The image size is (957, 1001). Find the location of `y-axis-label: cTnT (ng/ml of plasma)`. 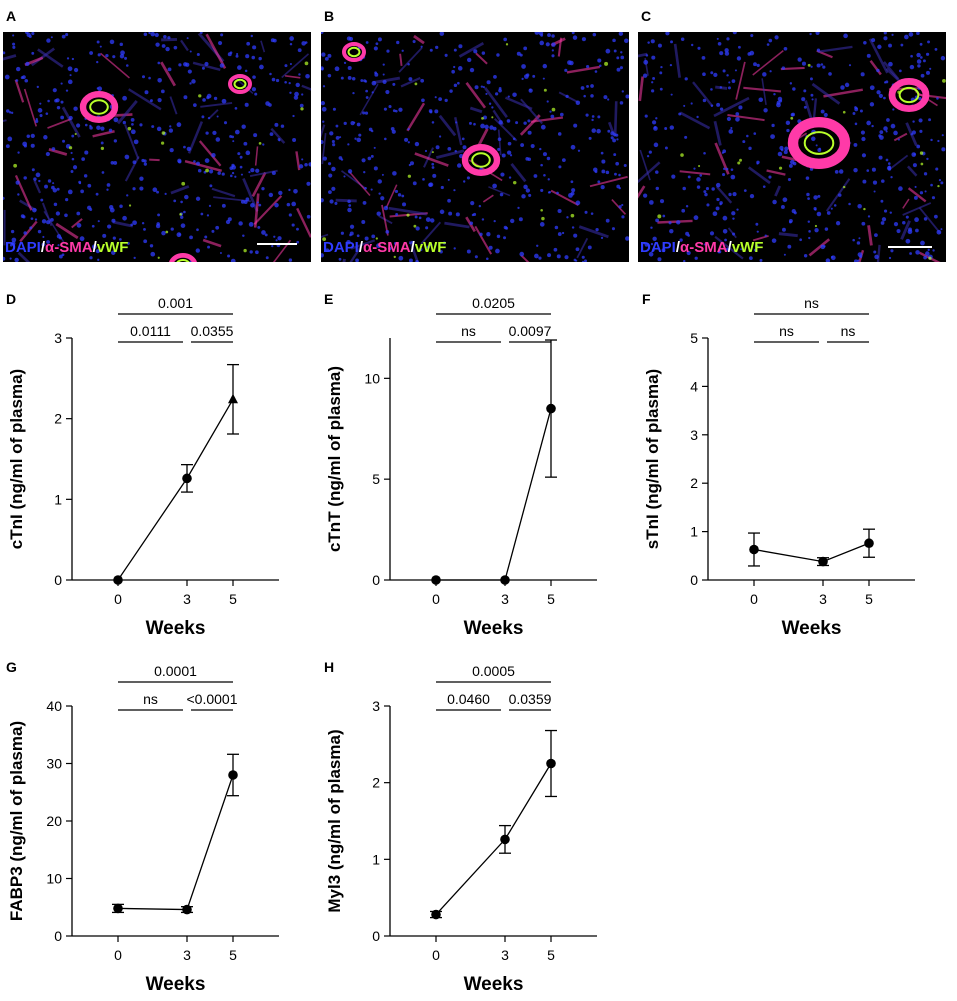

y-axis-label: cTnT (ng/ml of plasma) is located at coordinates (334, 459).